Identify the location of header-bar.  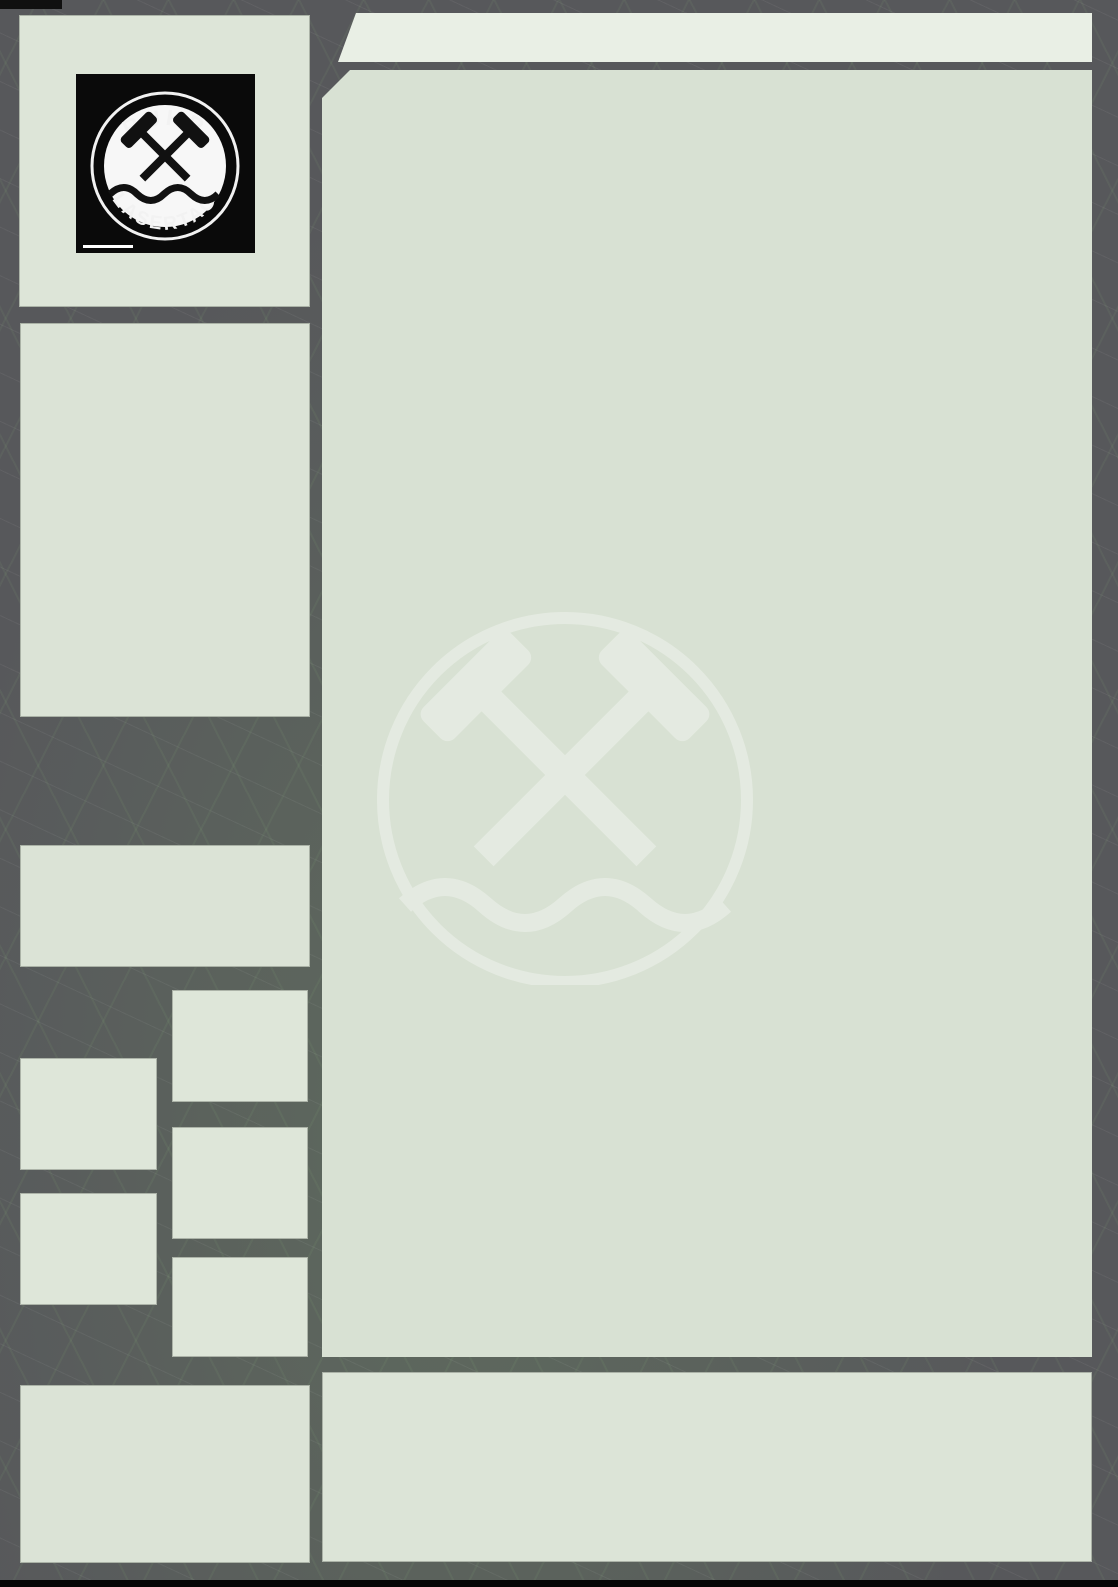
(715, 37).